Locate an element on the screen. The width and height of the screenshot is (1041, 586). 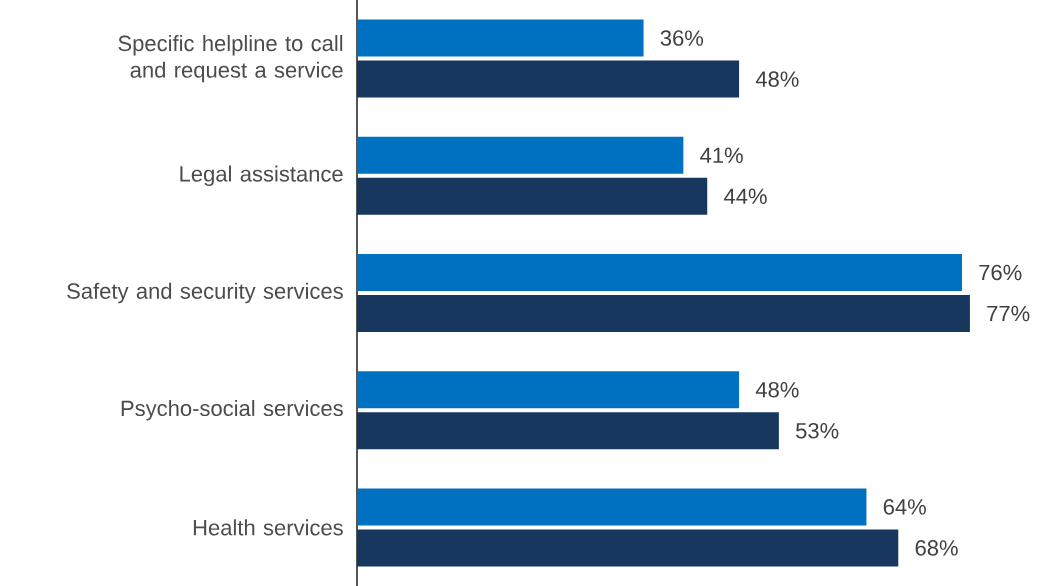
data-label: 44% is located at coordinates (745, 196).